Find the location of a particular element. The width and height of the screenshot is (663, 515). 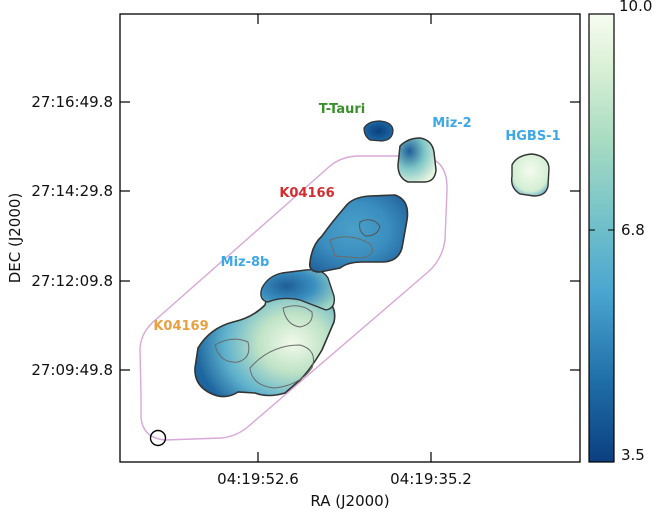

colorbar-label-mid: 6.8 is located at coordinates (633, 230).